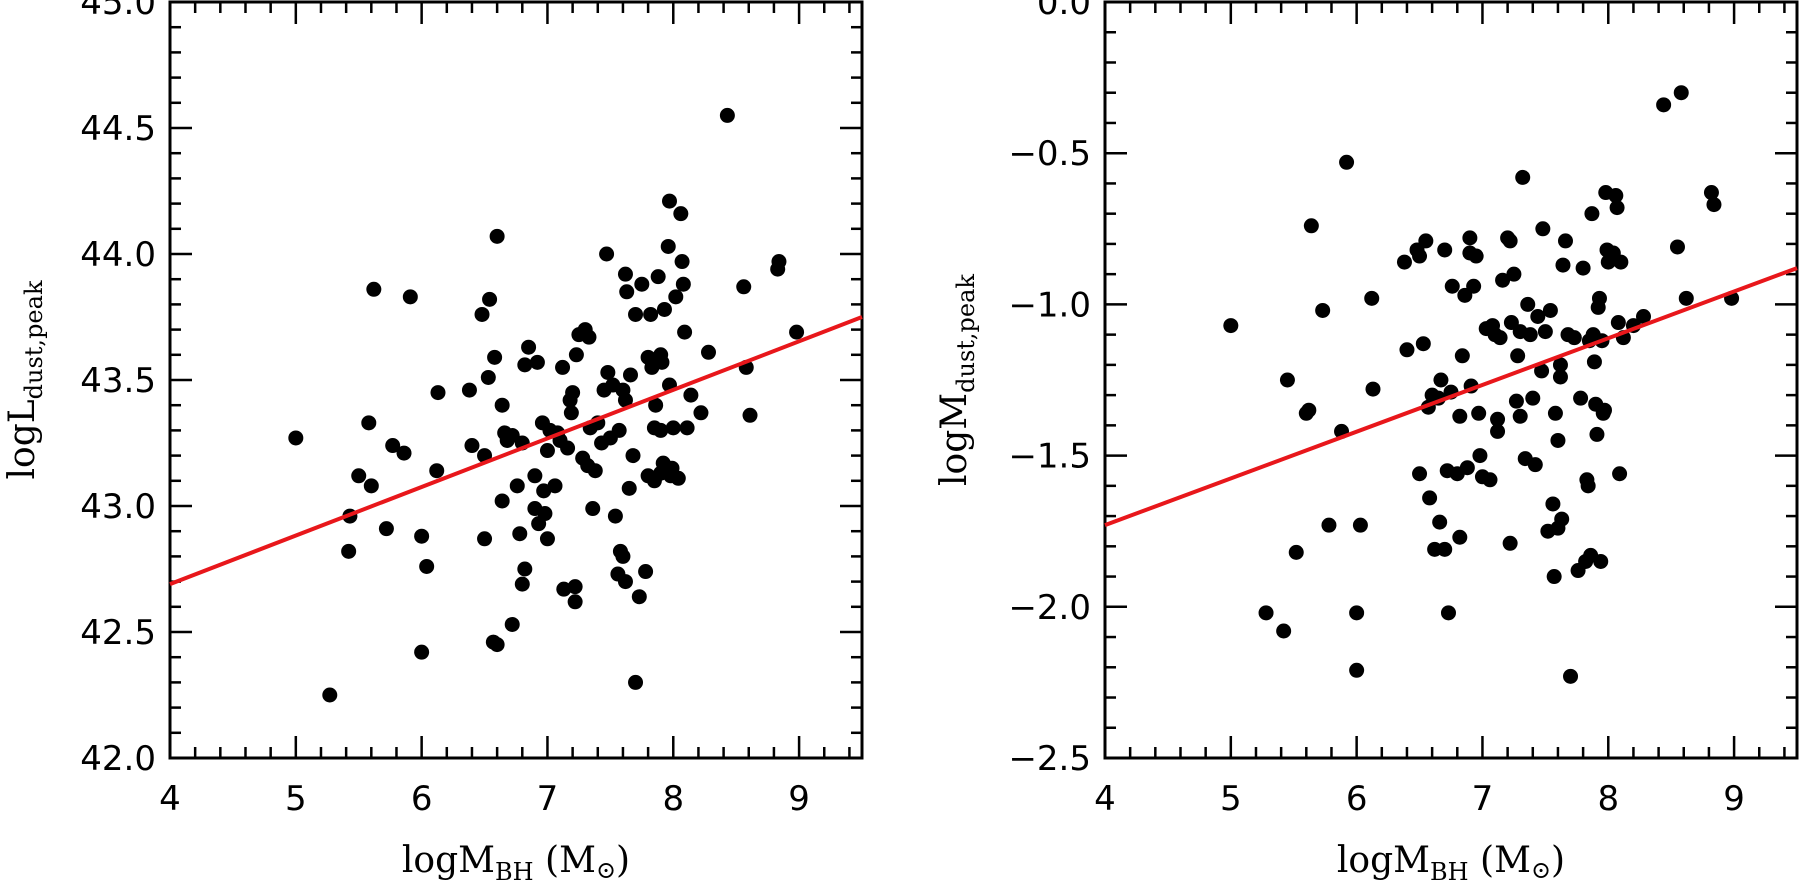 The width and height of the screenshot is (1800, 882). What do you see at coordinates (118, 507) in the screenshot?
I see `left-ytick-label: 43.0` at bounding box center [118, 507].